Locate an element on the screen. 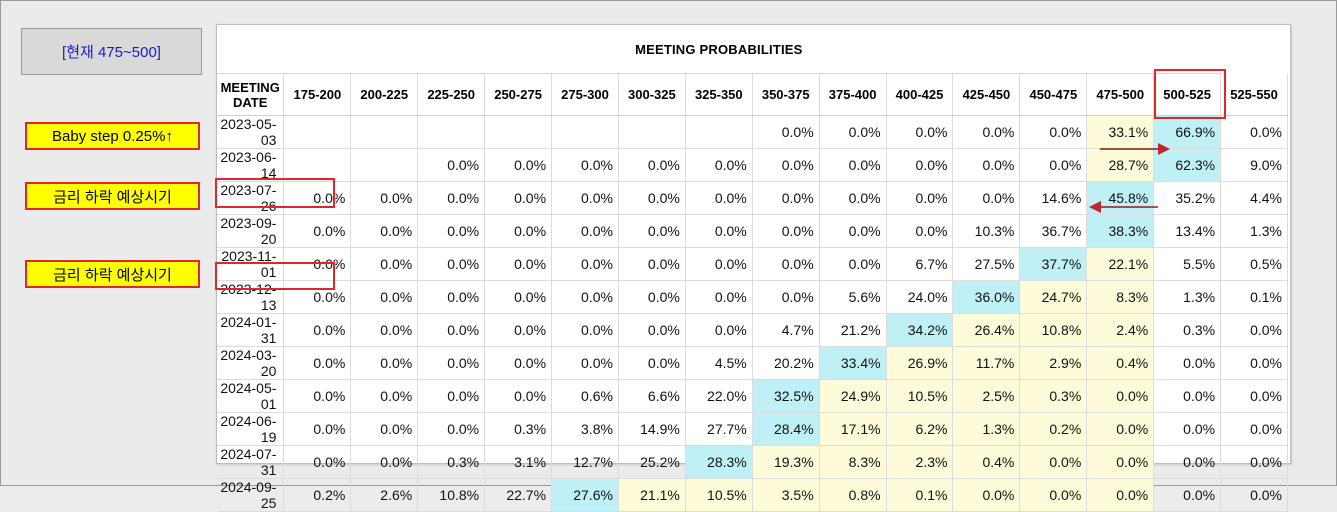 Image resolution: width=1337 pixels, height=512 pixels. probability-cell: 34.2% is located at coordinates (920, 330).